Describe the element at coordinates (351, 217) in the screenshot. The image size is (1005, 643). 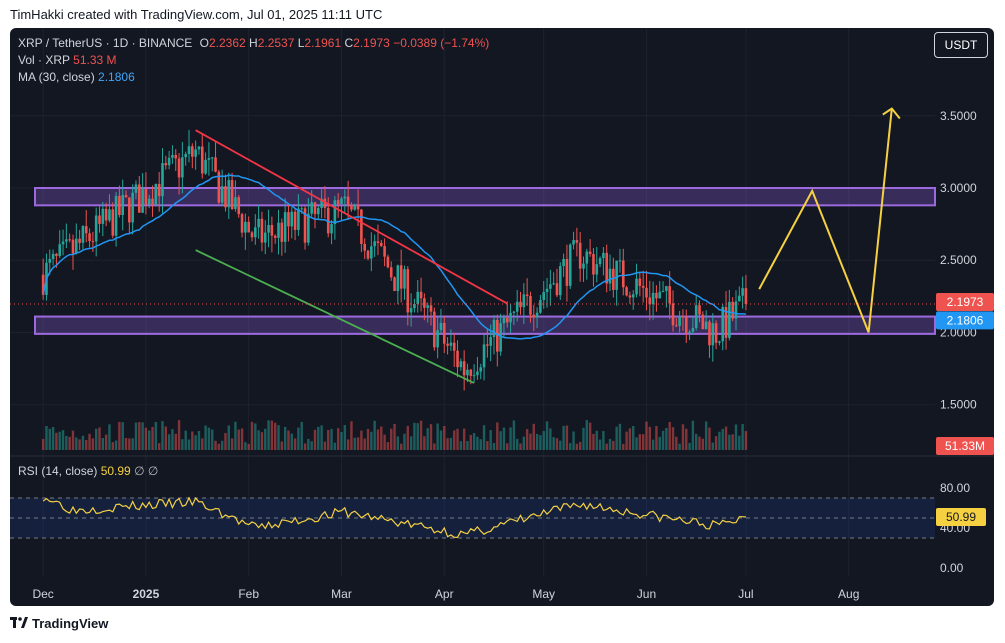
I see `descending-resistance-line` at that location.